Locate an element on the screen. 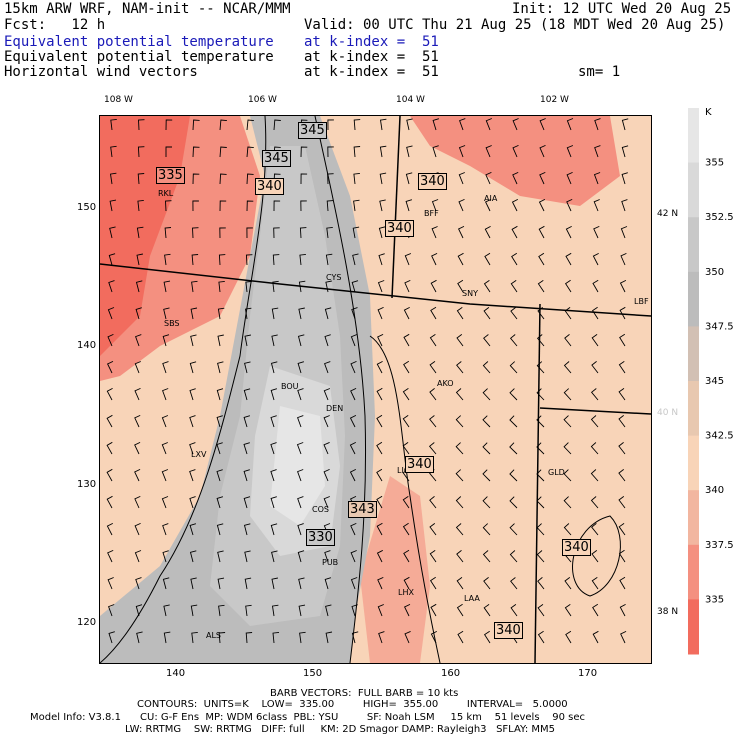  colorbar-tick-label: 345 is located at coordinates (714, 381).